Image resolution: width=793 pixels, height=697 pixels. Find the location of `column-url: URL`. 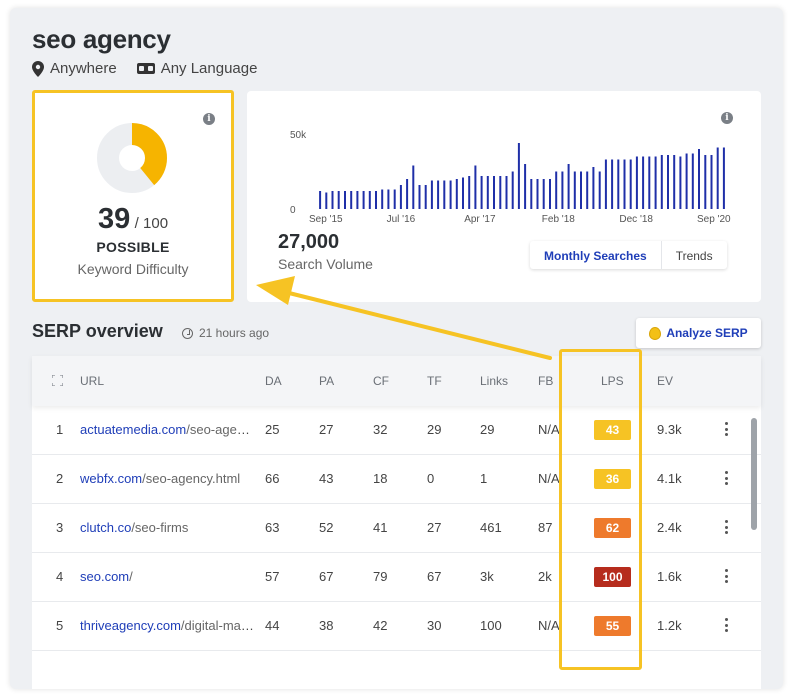

column-url: URL is located at coordinates (92, 381).